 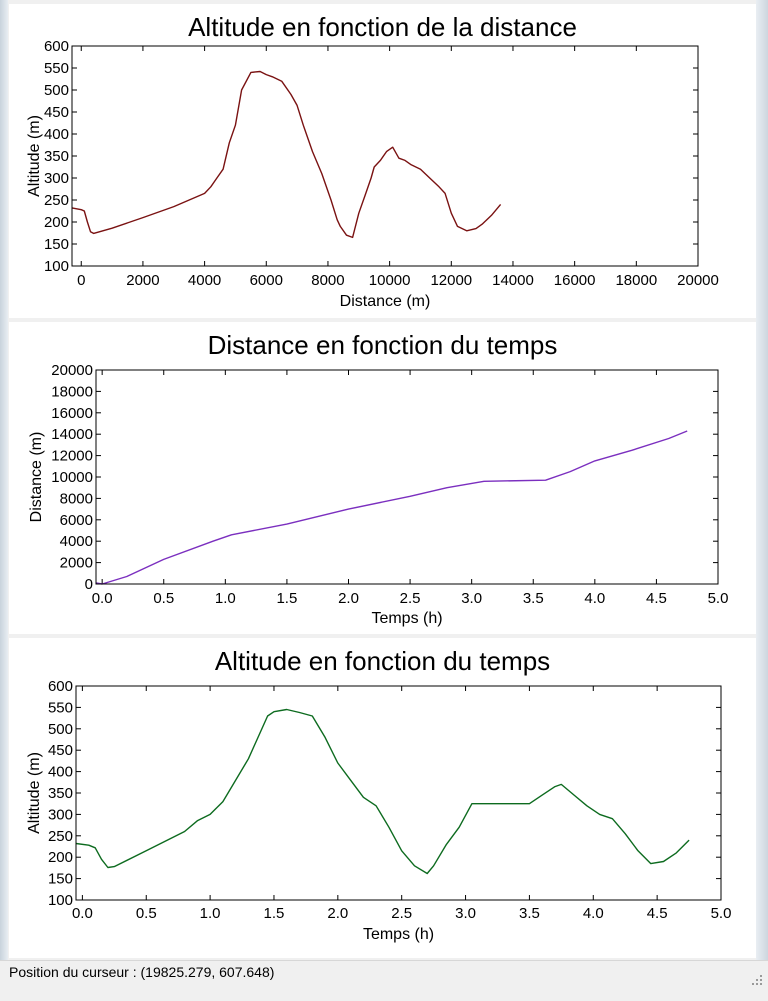 I want to click on y-tick-label: 18000, so click(x=72, y=391).